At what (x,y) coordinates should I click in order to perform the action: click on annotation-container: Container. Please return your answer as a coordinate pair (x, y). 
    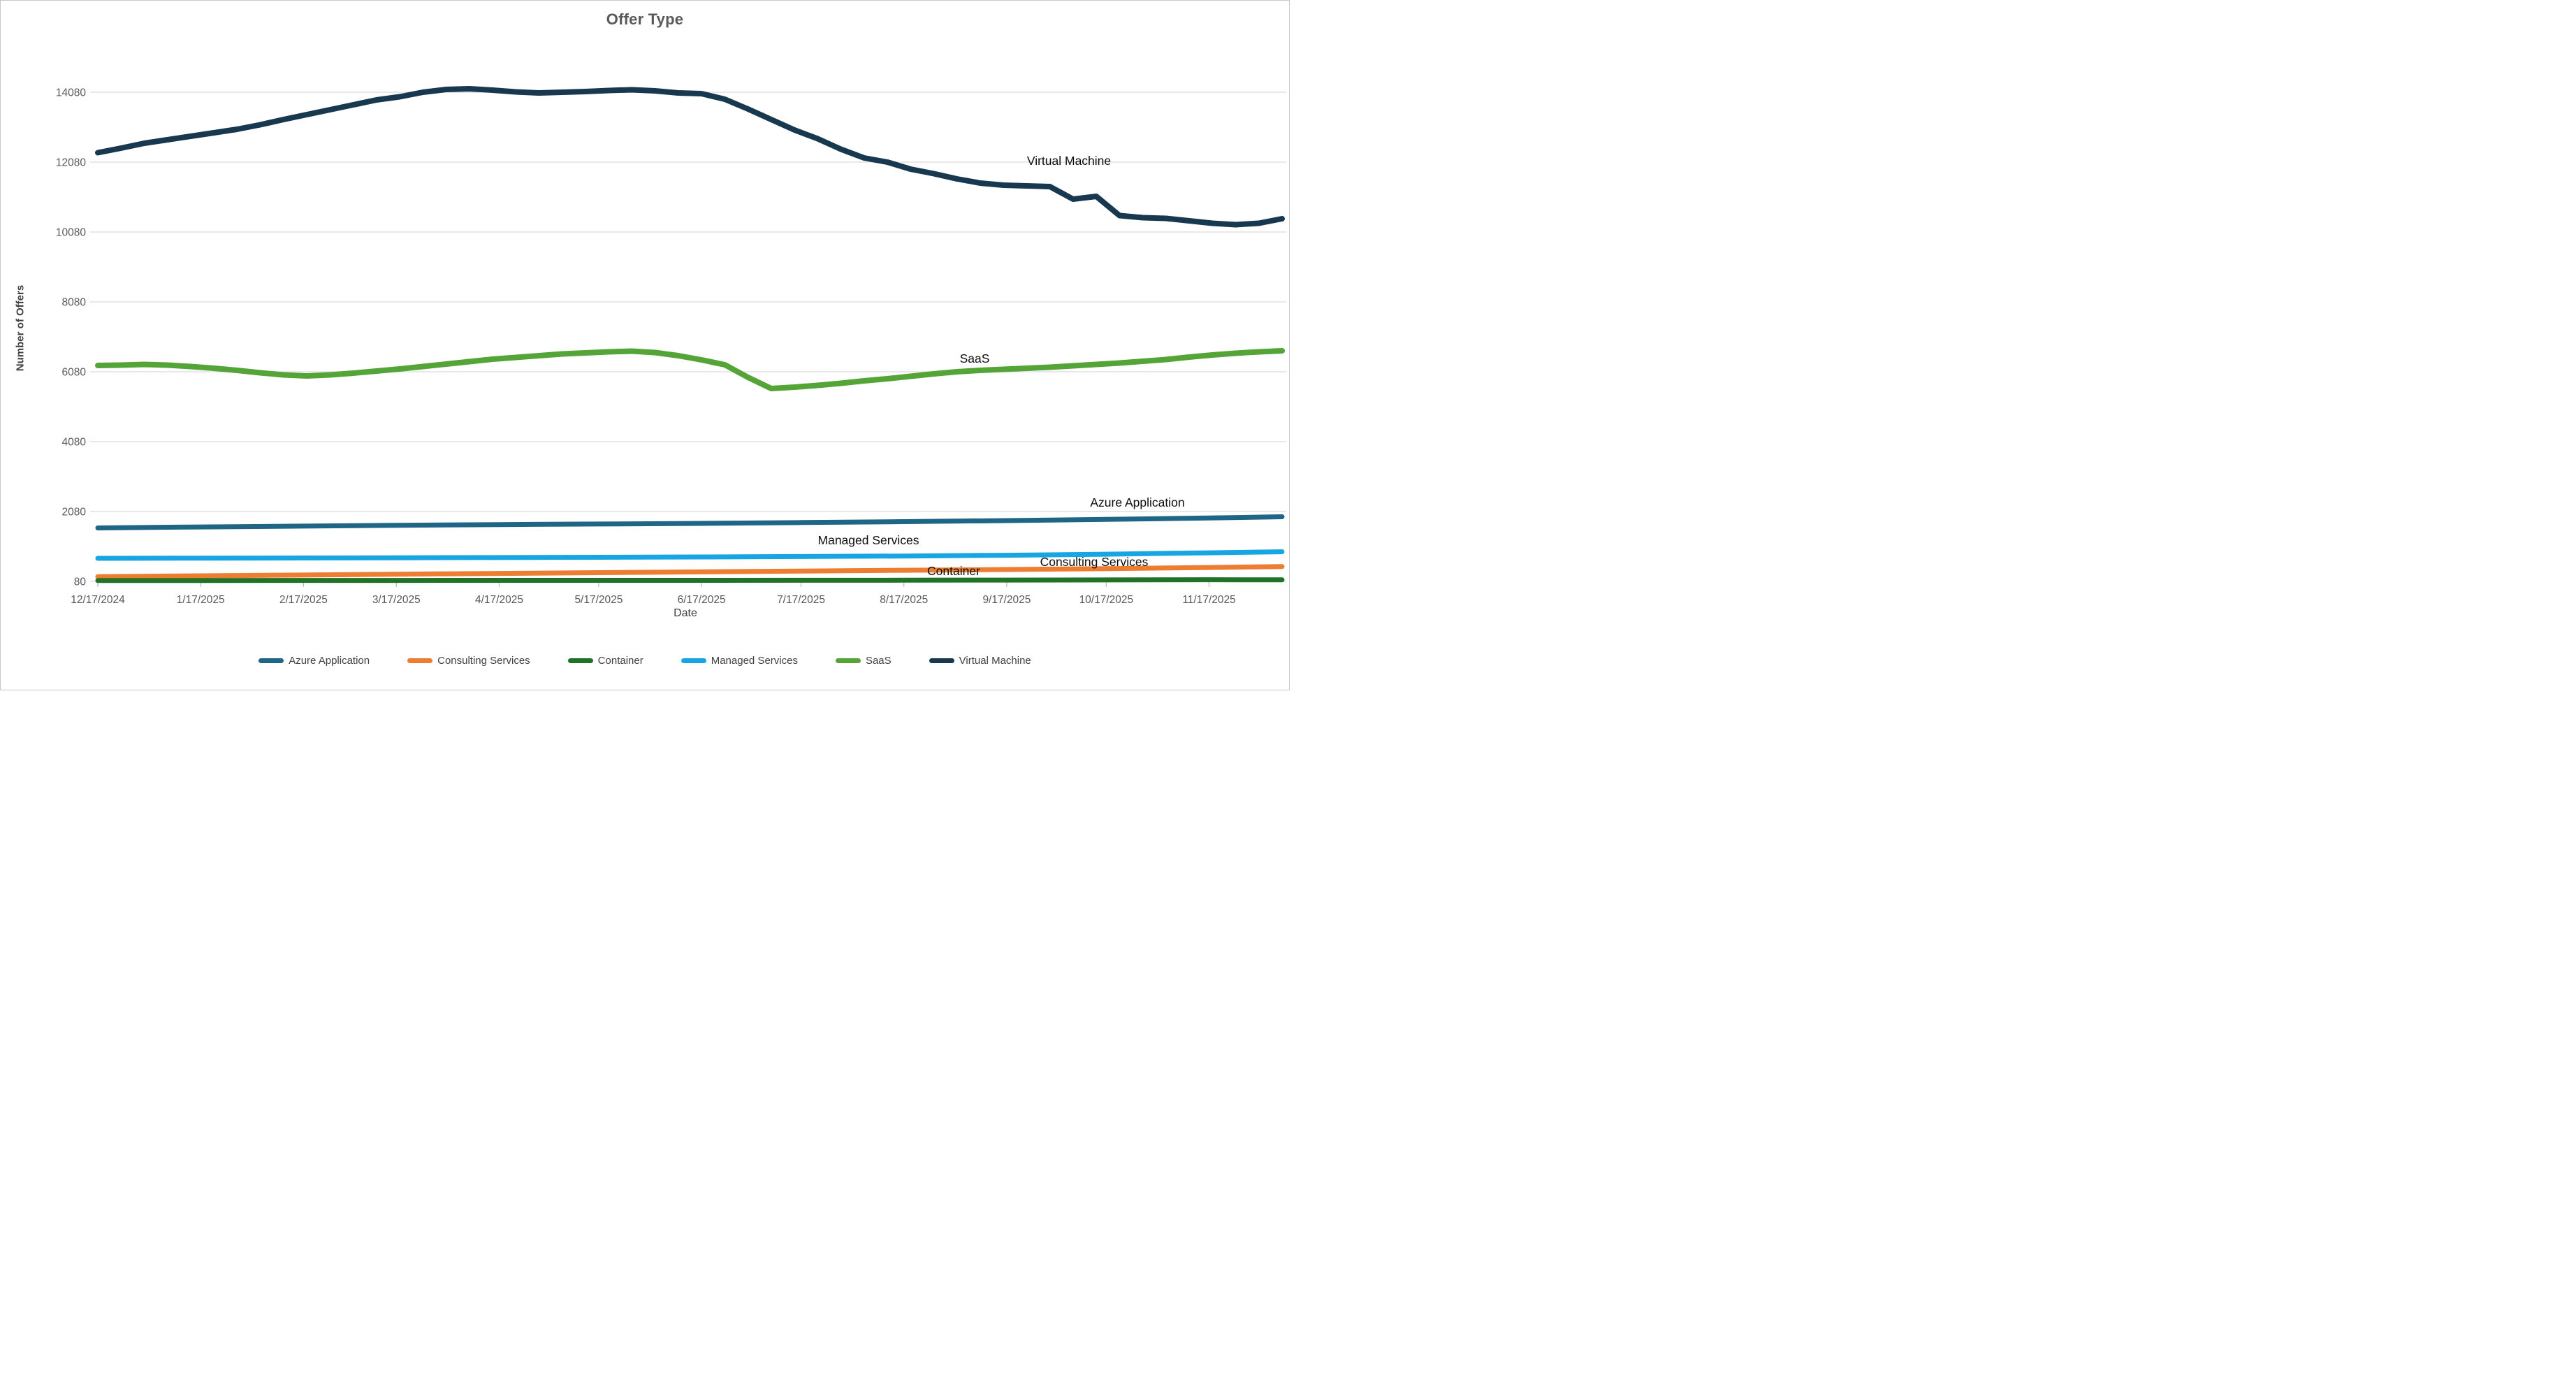
    Looking at the image, I should click on (953, 571).